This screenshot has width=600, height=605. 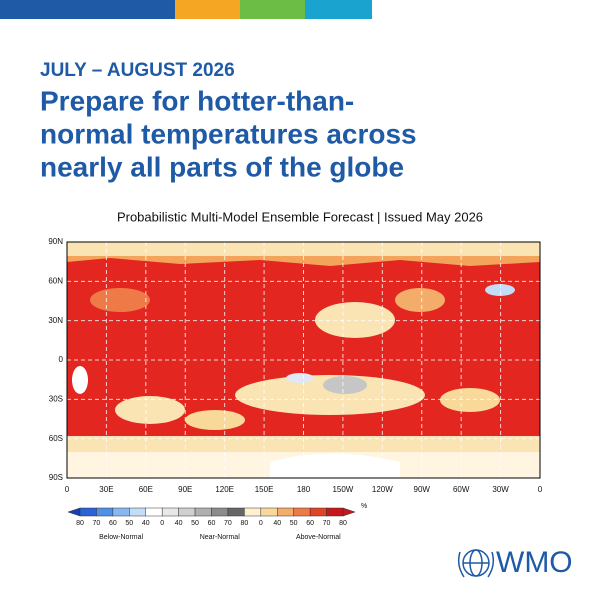 I want to click on lon-label: 120W, so click(x=382, y=489).